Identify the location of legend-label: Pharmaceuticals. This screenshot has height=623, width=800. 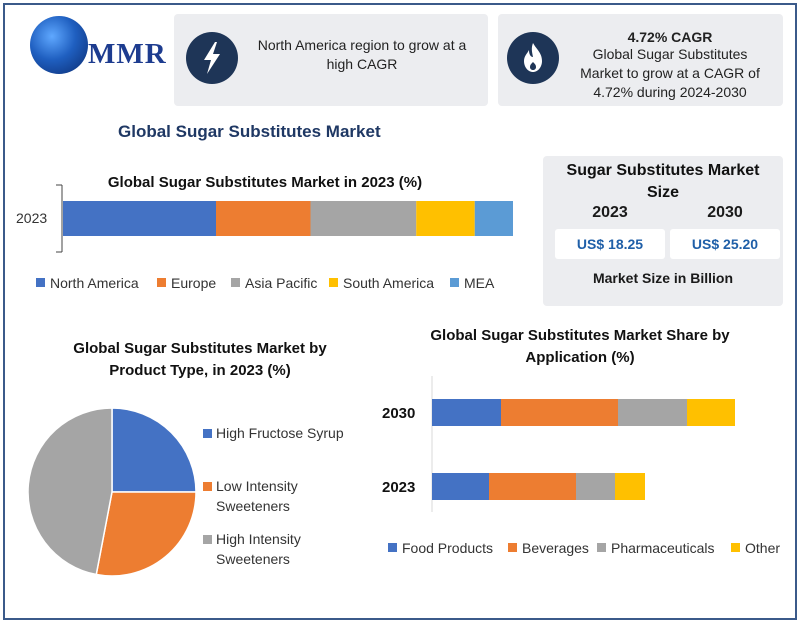
(663, 548).